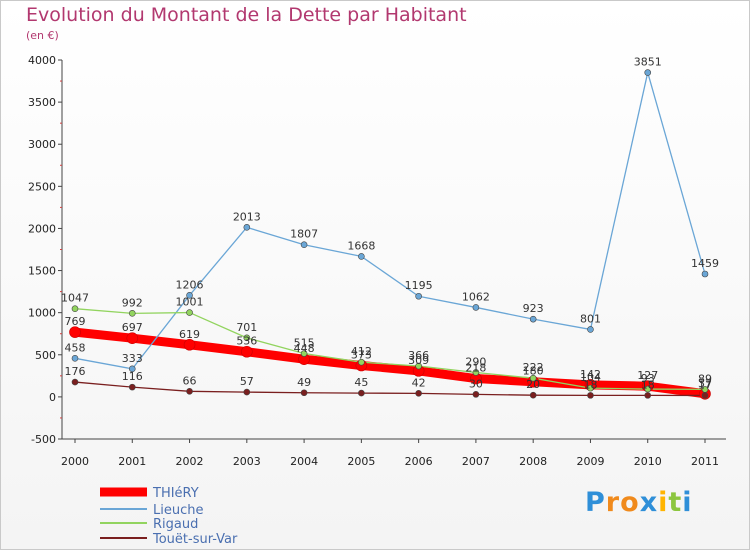 Image resolution: width=750 pixels, height=550 pixels. What do you see at coordinates (639, 502) in the screenshot?
I see `proxiti-logo: Proxiti` at bounding box center [639, 502].